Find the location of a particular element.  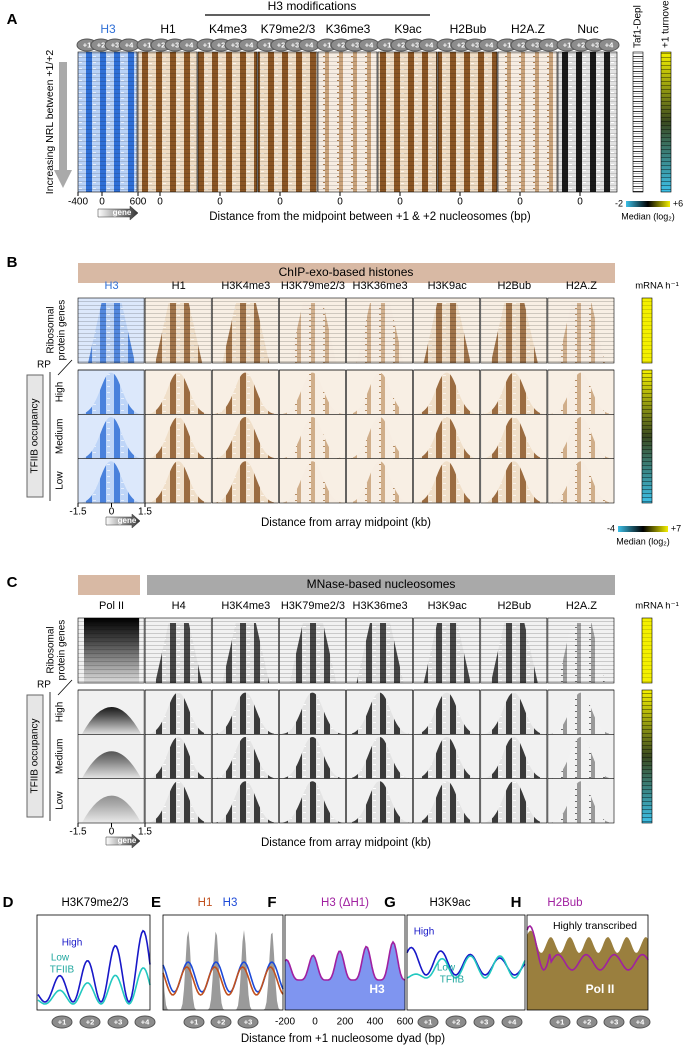

legend-label: Low is located at coordinates (60, 958).